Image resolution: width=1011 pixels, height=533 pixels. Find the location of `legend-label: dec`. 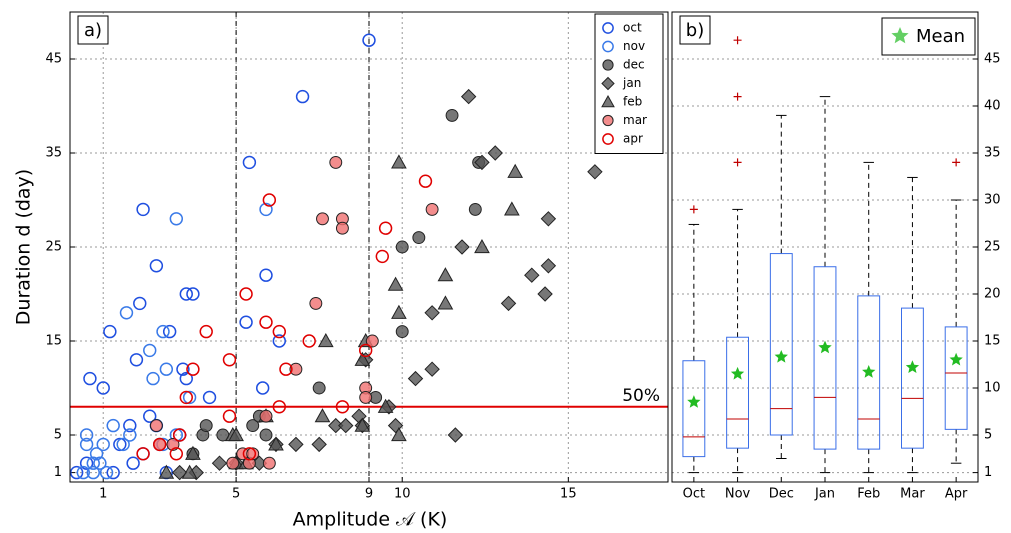

legend-label: dec is located at coordinates (634, 65).